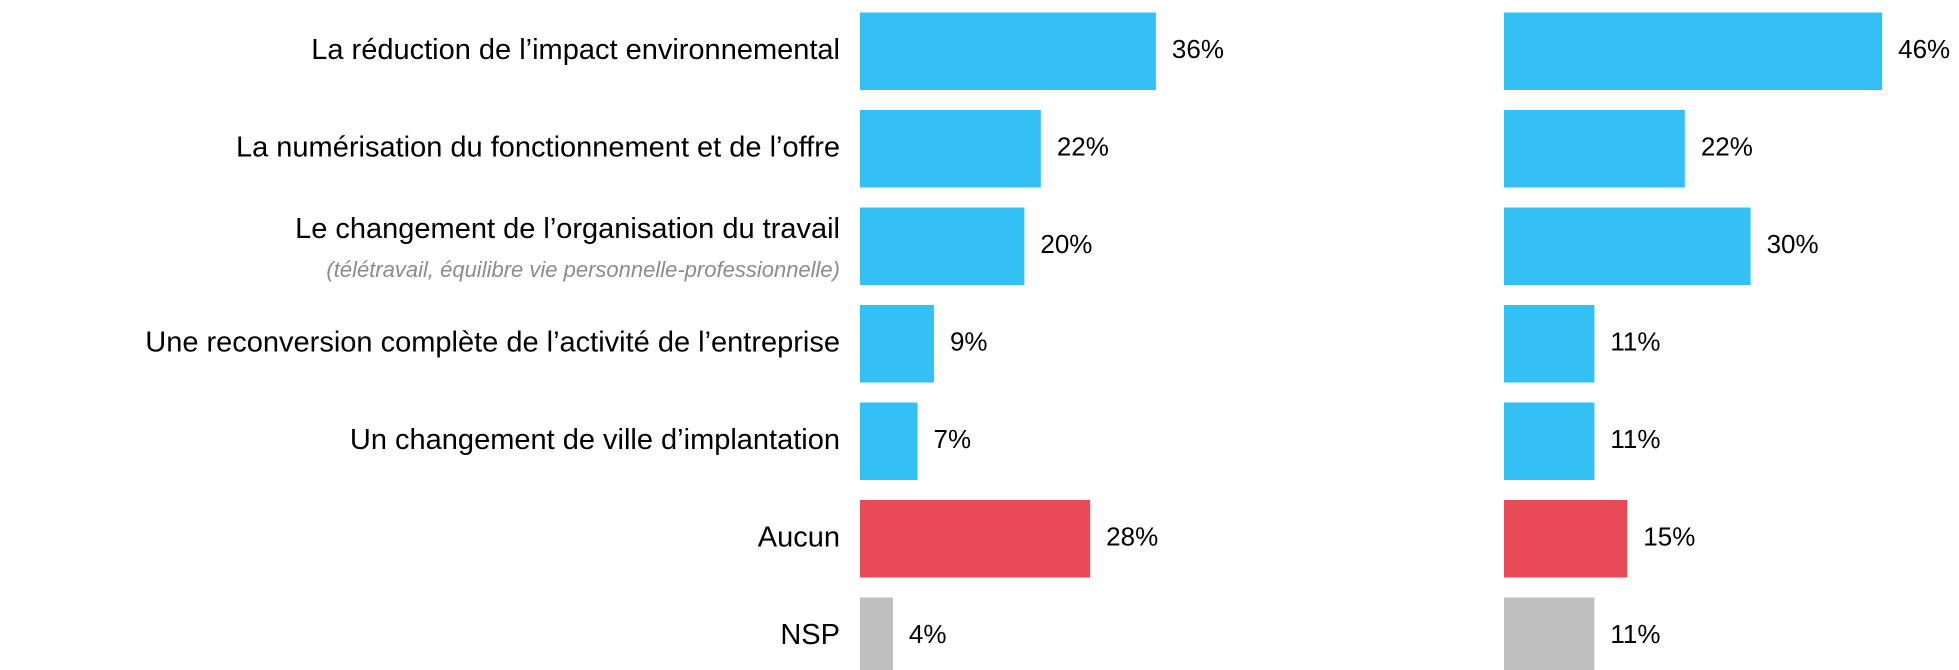 Image resolution: width=1959 pixels, height=670 pixels. I want to click on value-label: 20%, so click(1066, 244).